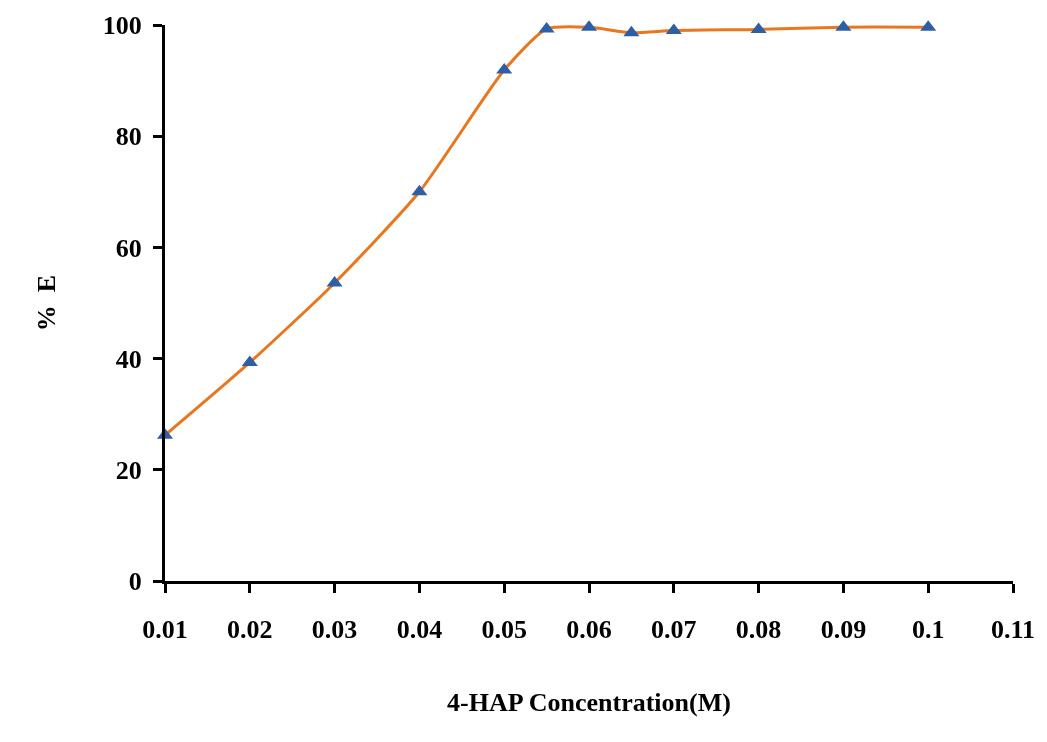  Describe the element at coordinates (47, 303) in the screenshot. I see `y-axis-title: % E` at that location.